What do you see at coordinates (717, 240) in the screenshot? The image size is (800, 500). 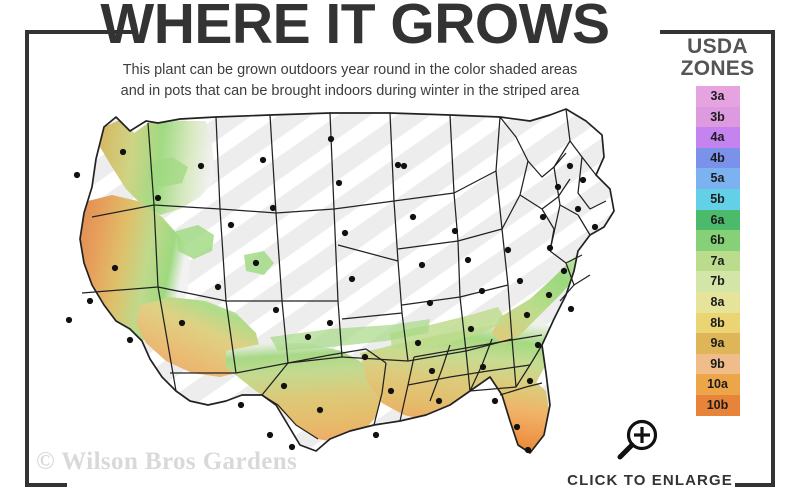 I see `legend-zone-6b: 6b` at bounding box center [717, 240].